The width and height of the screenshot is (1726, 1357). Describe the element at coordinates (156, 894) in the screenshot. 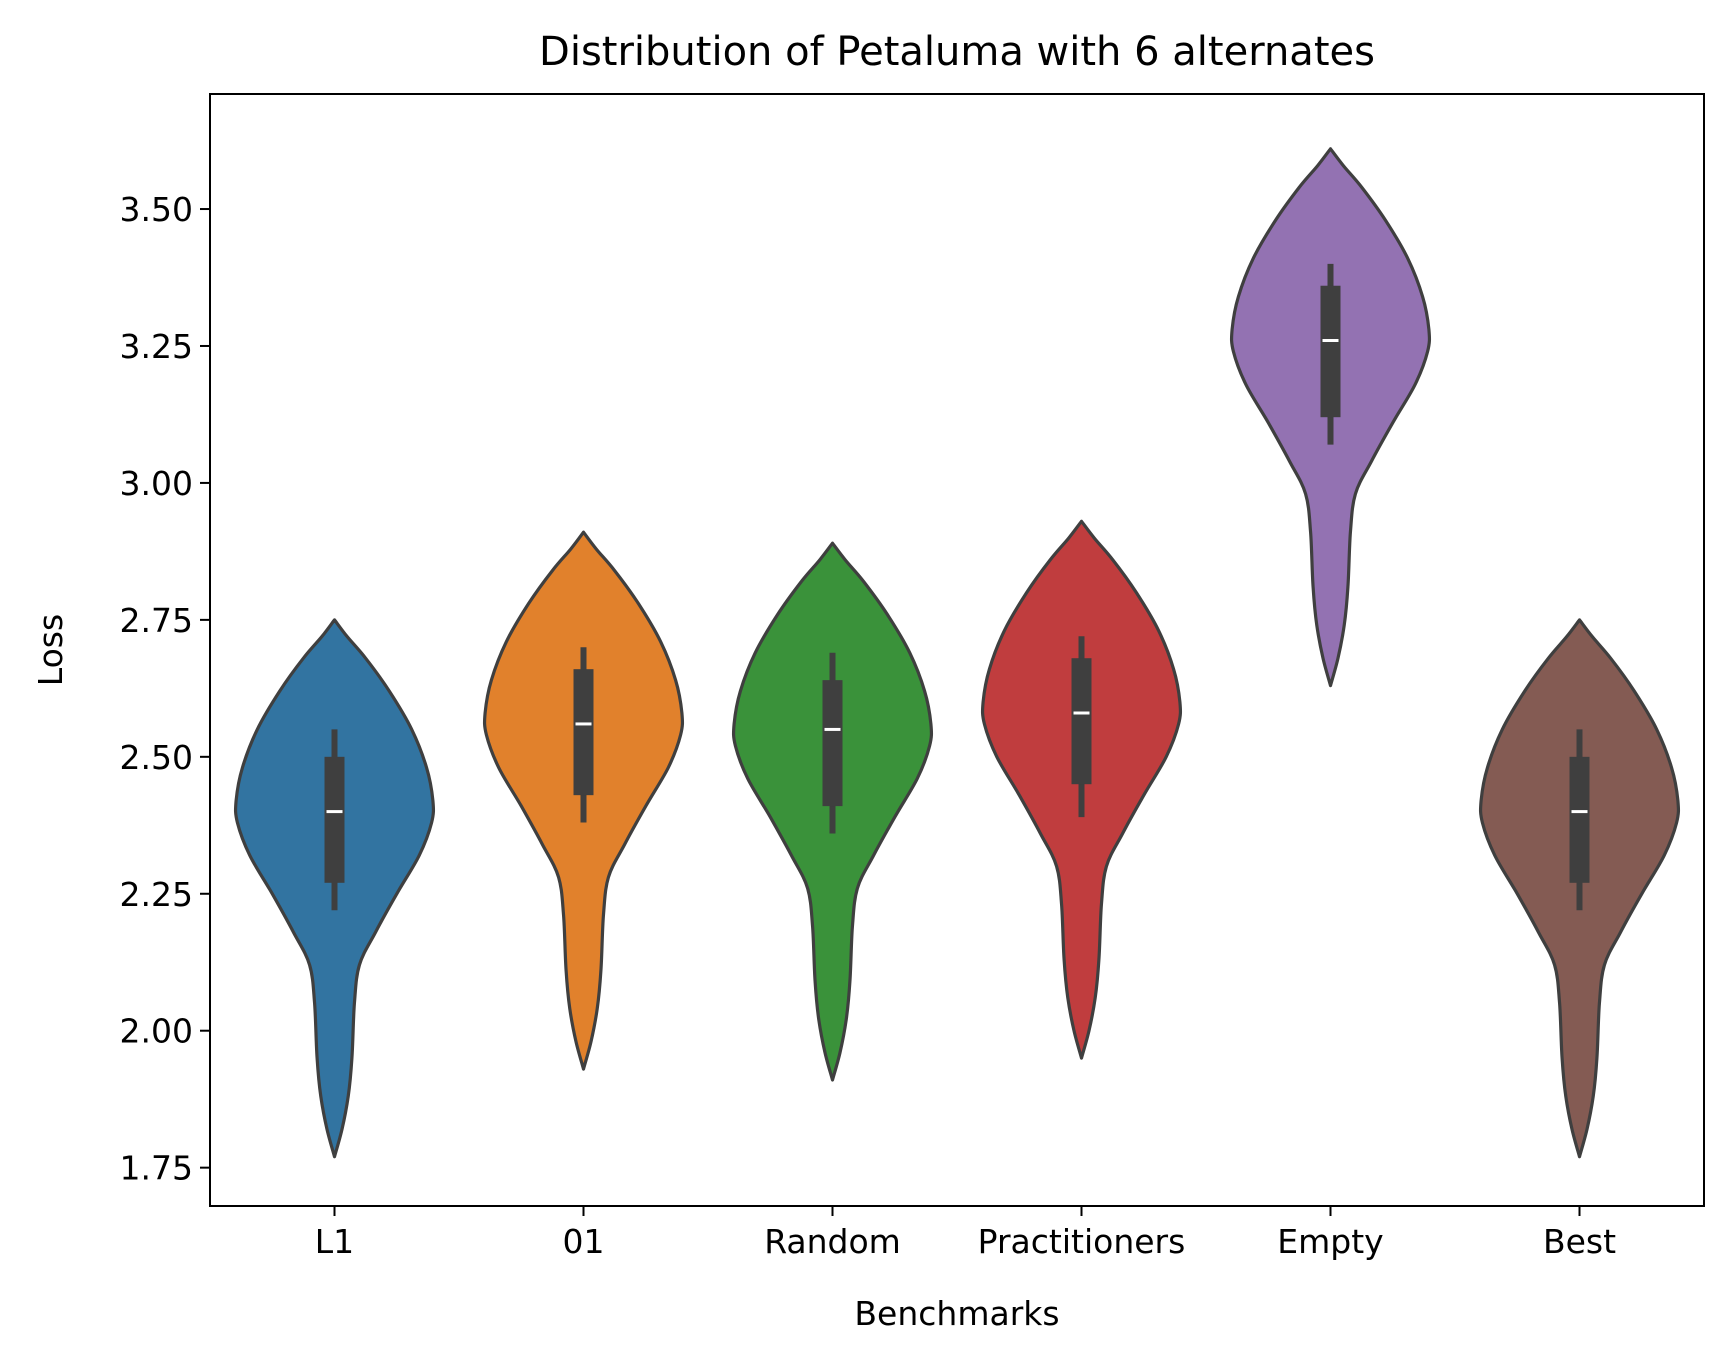

I see `y-tick-label: 2.25` at that location.